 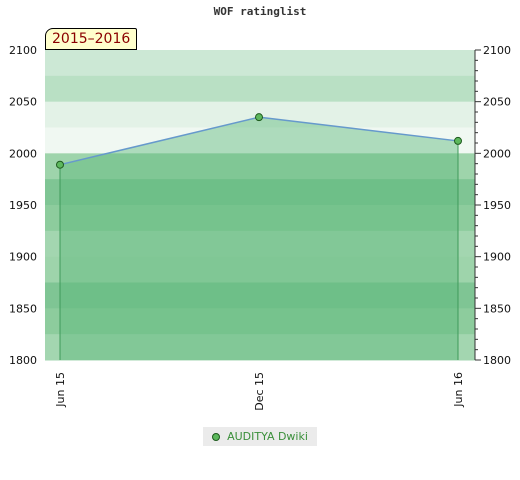 I want to click on y-tick-label-right: 2100, so click(x=497, y=50).